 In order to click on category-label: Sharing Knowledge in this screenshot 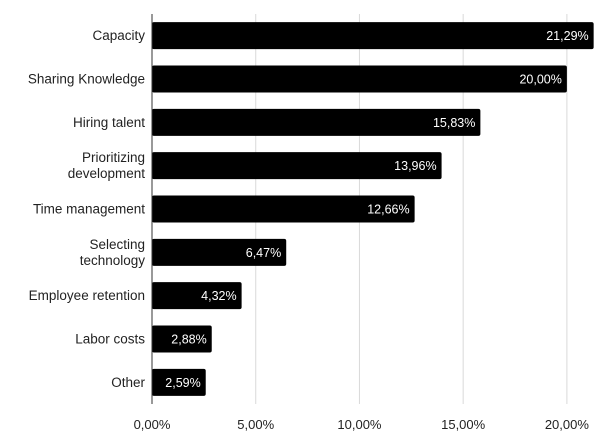, I will do `click(86, 79)`.